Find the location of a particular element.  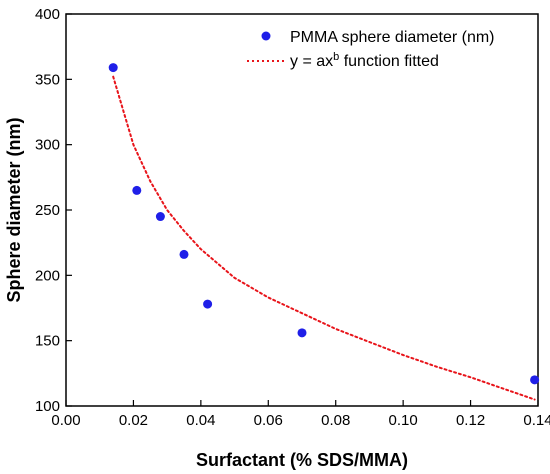

legend-fit-superscript: b is located at coordinates (336, 57).